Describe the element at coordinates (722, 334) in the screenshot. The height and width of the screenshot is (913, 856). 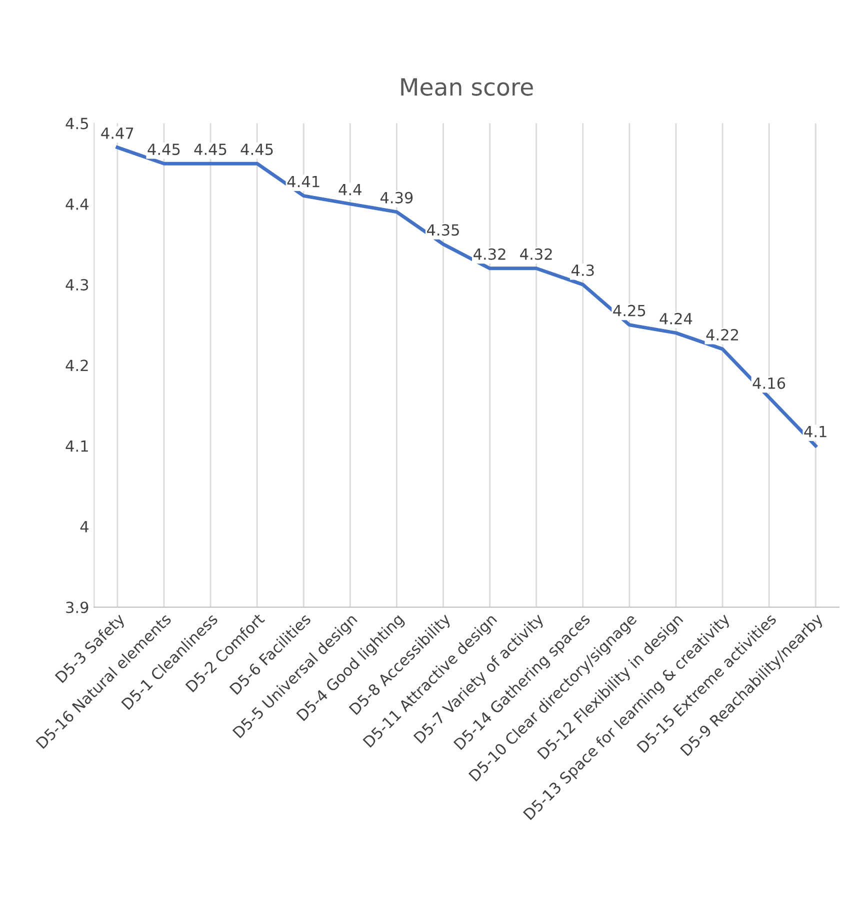
I see `data-label: 4.22` at that location.